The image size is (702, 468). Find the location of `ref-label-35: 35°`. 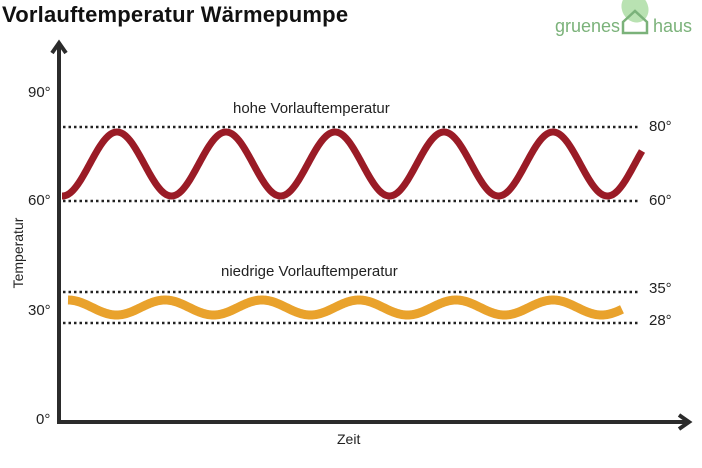

ref-label-35: 35° is located at coordinates (660, 288).